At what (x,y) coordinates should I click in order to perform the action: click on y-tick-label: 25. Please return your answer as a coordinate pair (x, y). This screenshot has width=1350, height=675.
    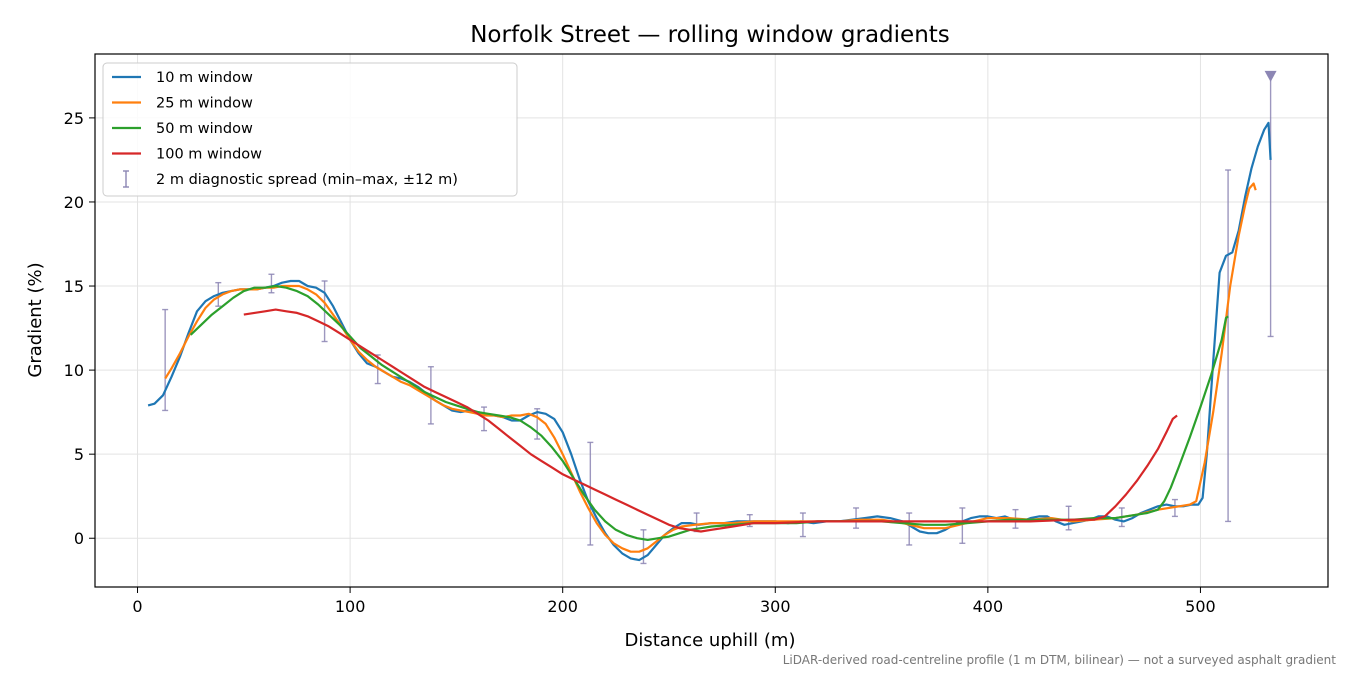
    Looking at the image, I should click on (74, 118).